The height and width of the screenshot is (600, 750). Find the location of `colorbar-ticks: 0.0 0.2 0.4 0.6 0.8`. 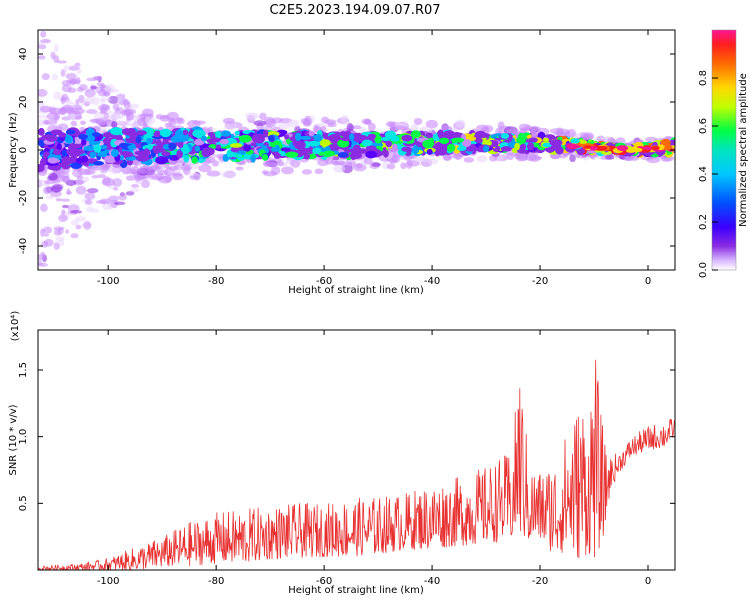

colorbar-ticks: 0.0 0.2 0.4 0.6 0.8 is located at coordinates (708, 174).